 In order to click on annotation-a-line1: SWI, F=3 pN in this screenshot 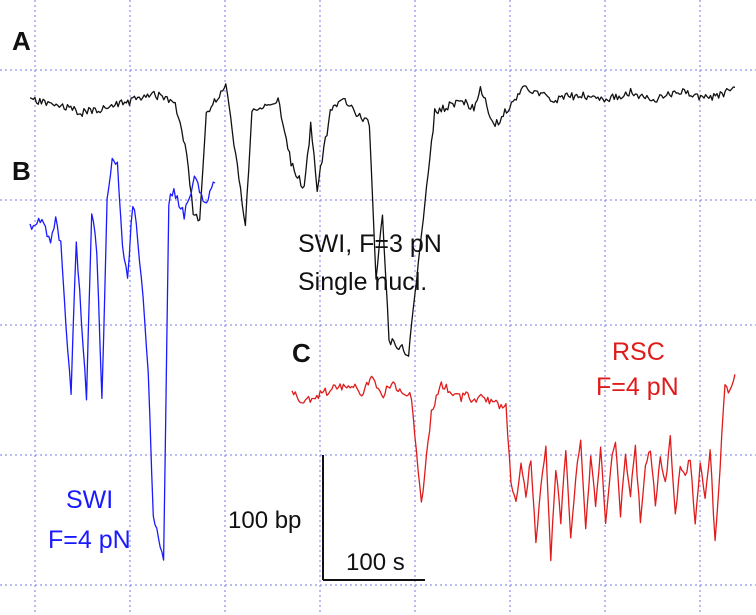, I will do `click(370, 244)`.